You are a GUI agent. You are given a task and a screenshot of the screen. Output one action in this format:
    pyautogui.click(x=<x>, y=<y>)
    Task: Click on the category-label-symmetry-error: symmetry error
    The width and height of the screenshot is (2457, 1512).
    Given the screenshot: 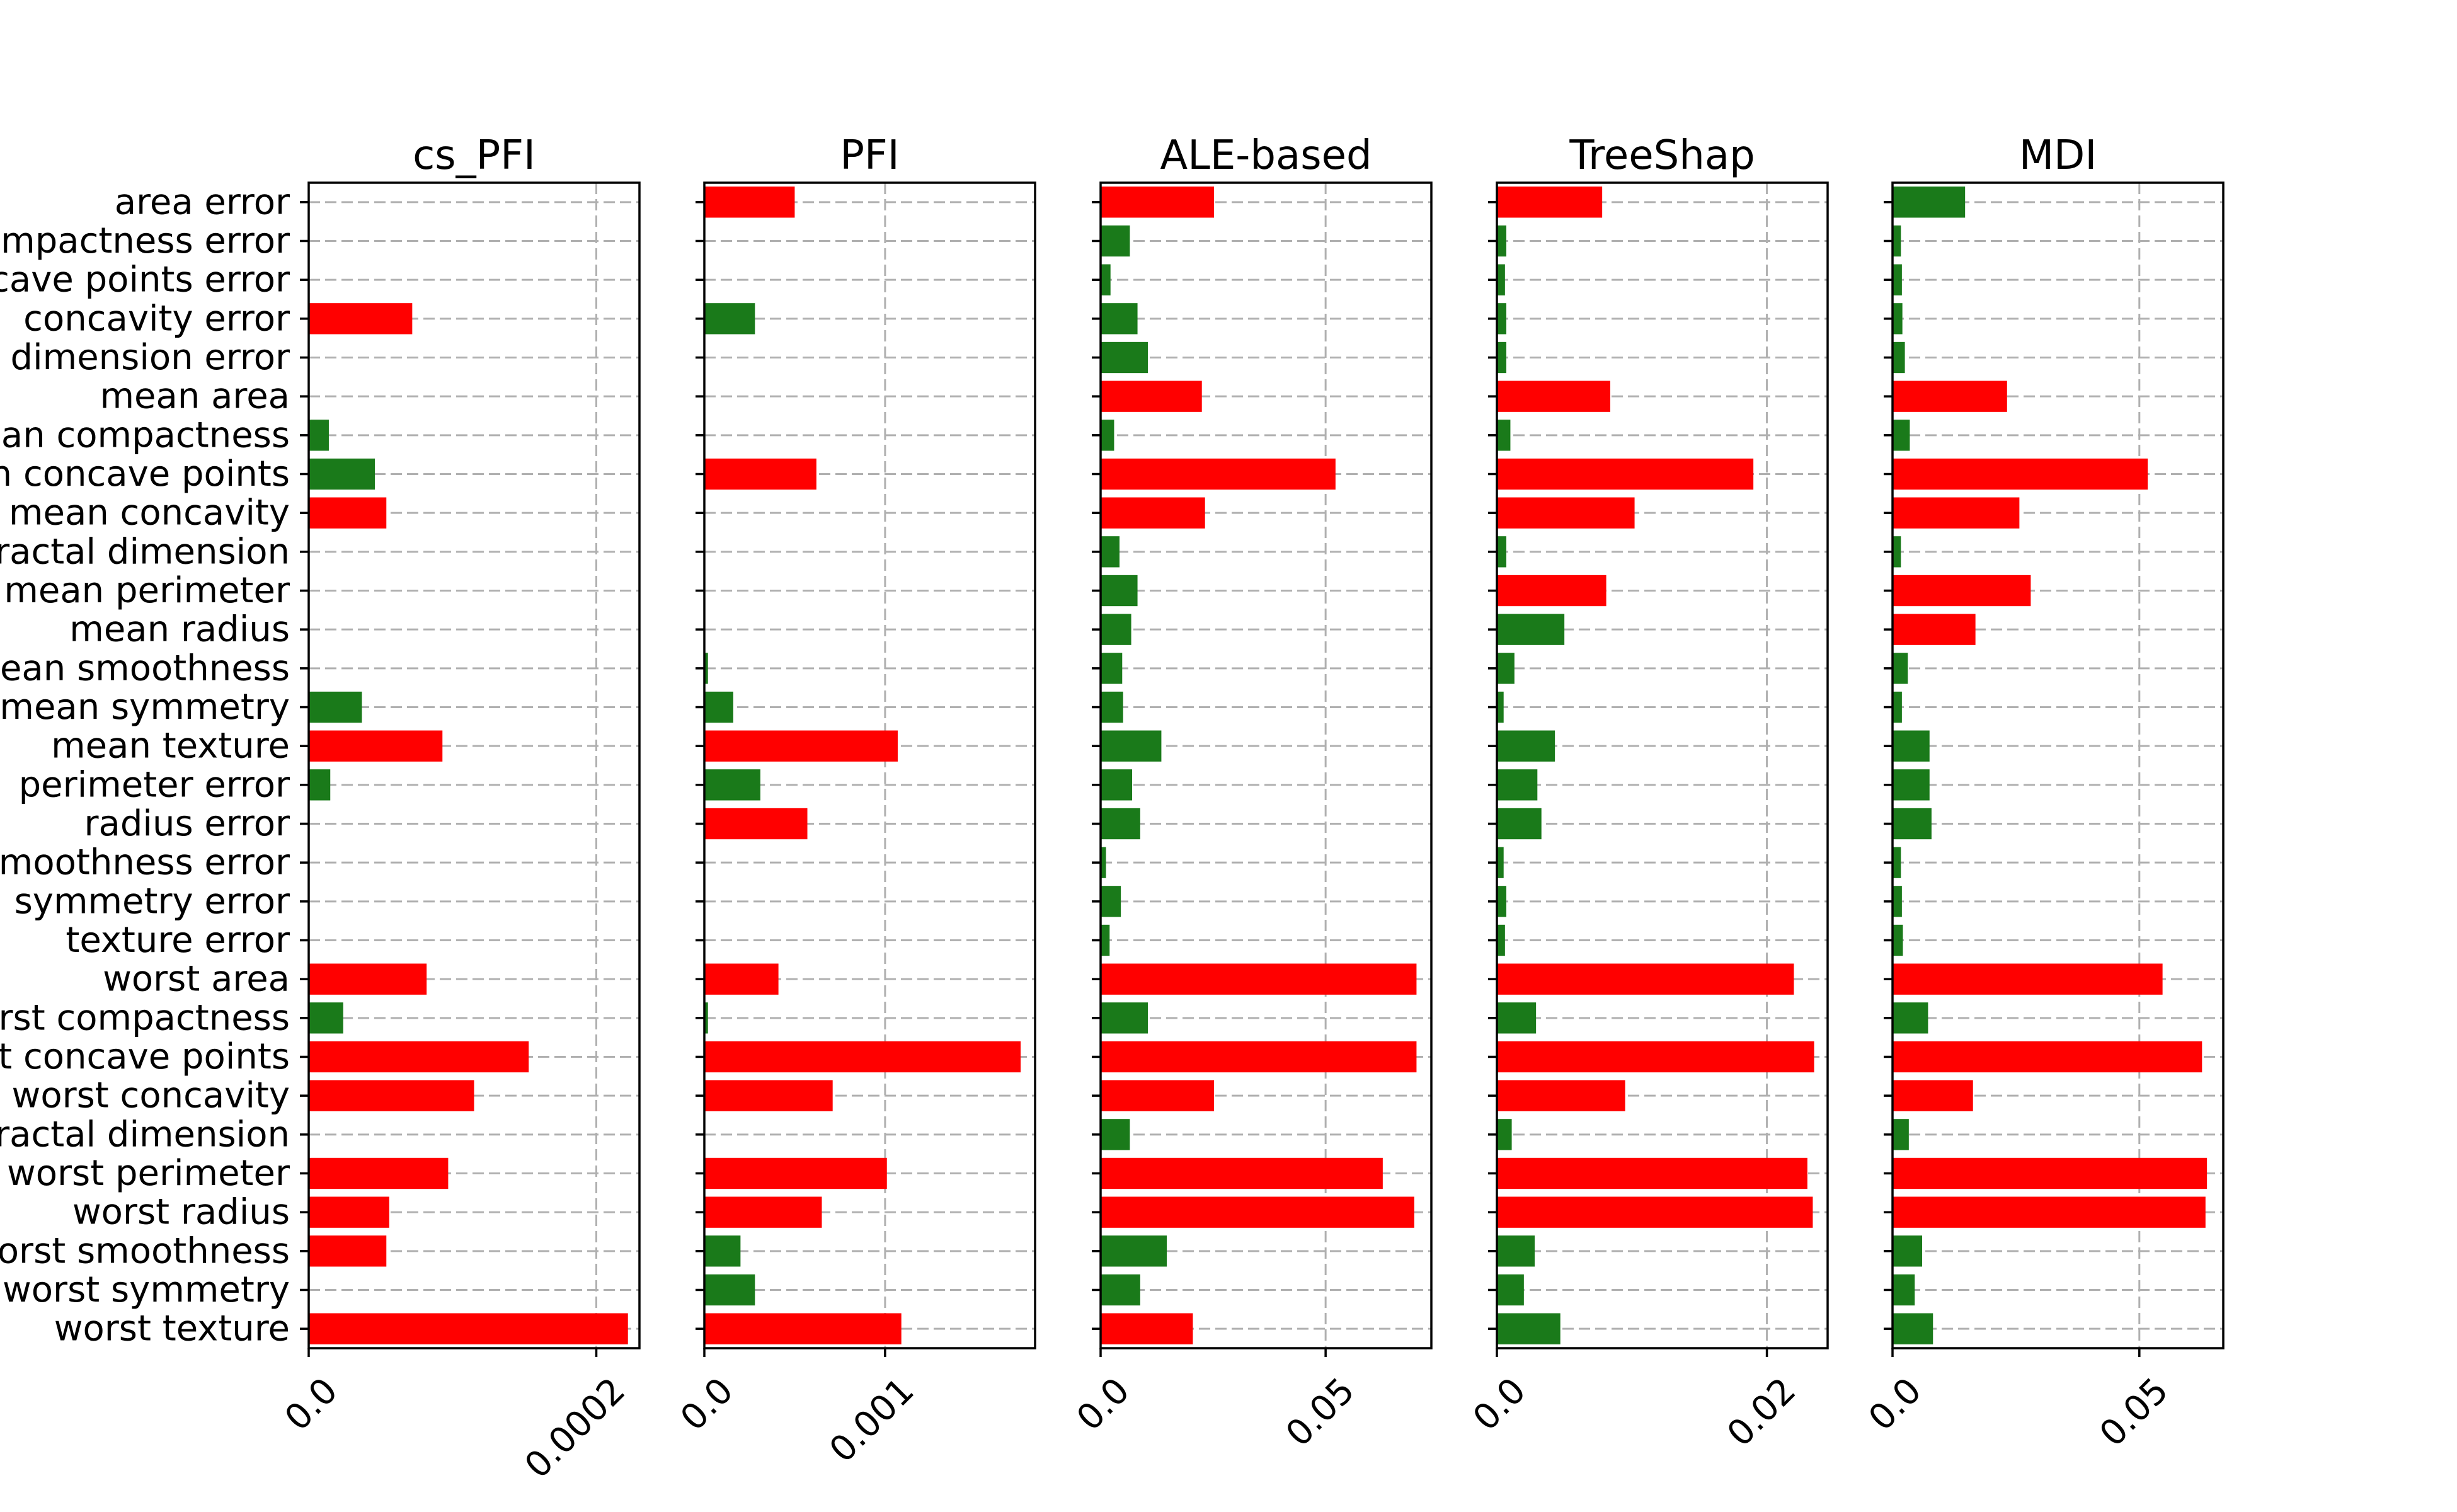 What is the action you would take?
    pyautogui.click(x=152, y=901)
    